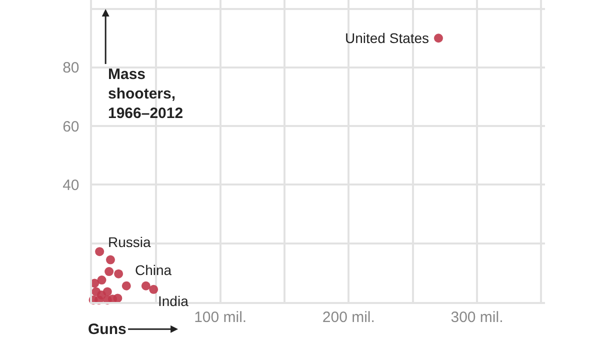 The height and width of the screenshot is (343, 611). I want to click on annotation: China, so click(153, 270).